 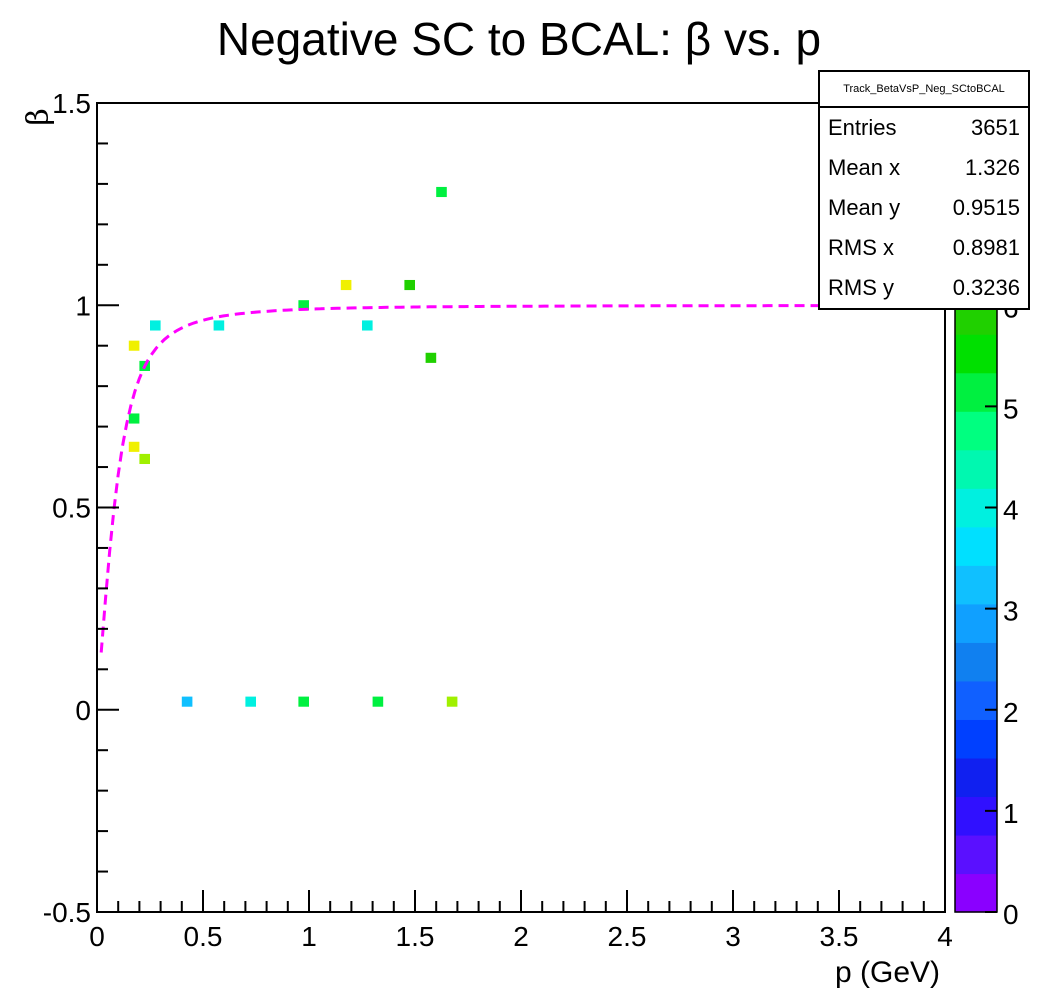 What do you see at coordinates (992, 167) in the screenshot?
I see `stats-value: 1.326` at bounding box center [992, 167].